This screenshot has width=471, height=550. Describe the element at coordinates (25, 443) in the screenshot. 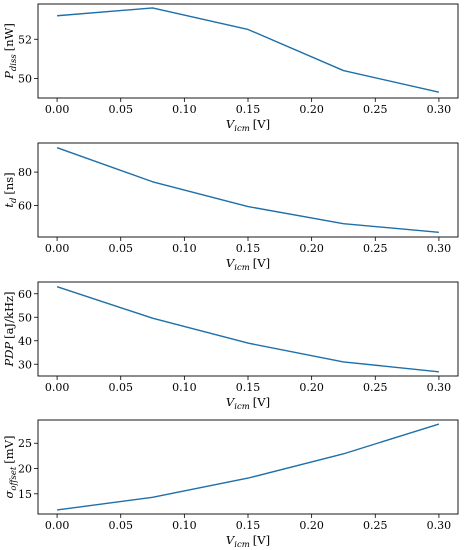

I see `y-tick-label: 25` at that location.